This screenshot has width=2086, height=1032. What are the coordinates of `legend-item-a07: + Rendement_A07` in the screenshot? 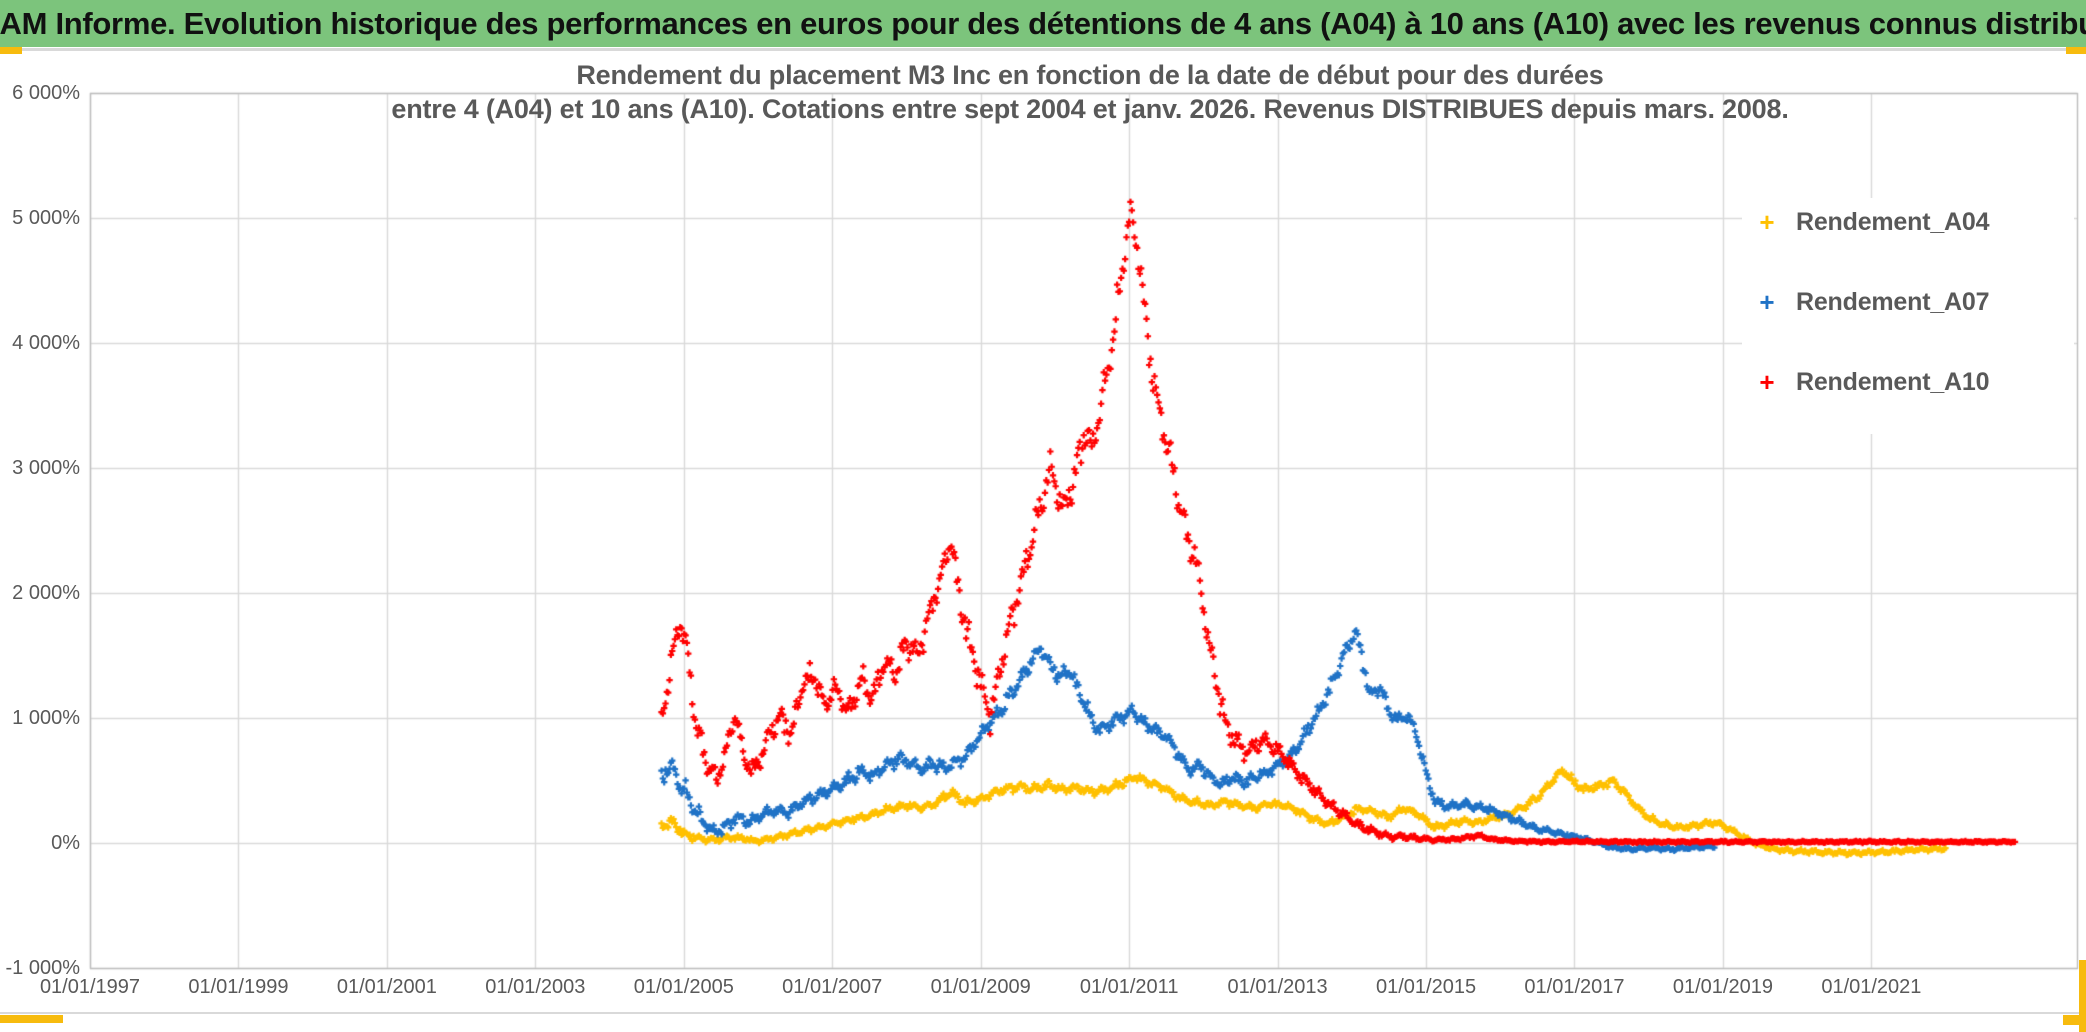 It's located at (1908, 302).